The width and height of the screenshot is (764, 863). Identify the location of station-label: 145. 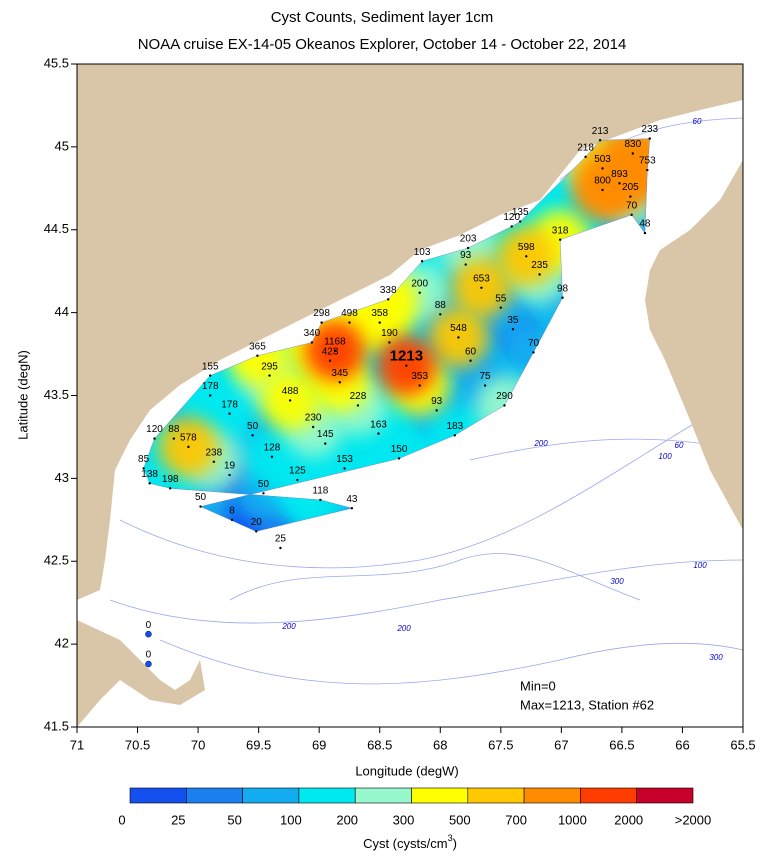
(325, 434).